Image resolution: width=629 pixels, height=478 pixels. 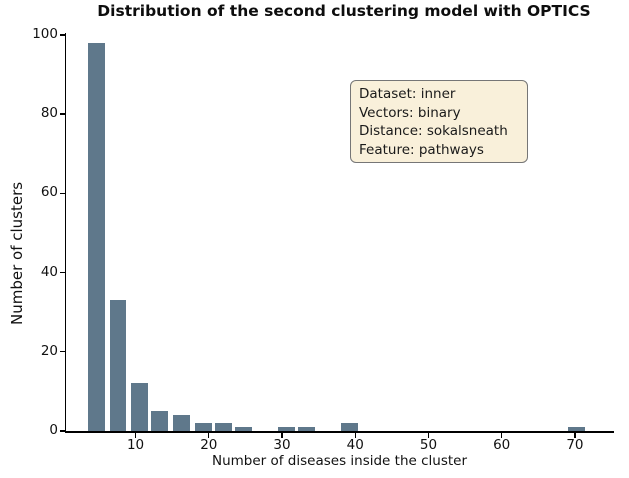 I want to click on x-tick-label: 40, so click(x=355, y=445).